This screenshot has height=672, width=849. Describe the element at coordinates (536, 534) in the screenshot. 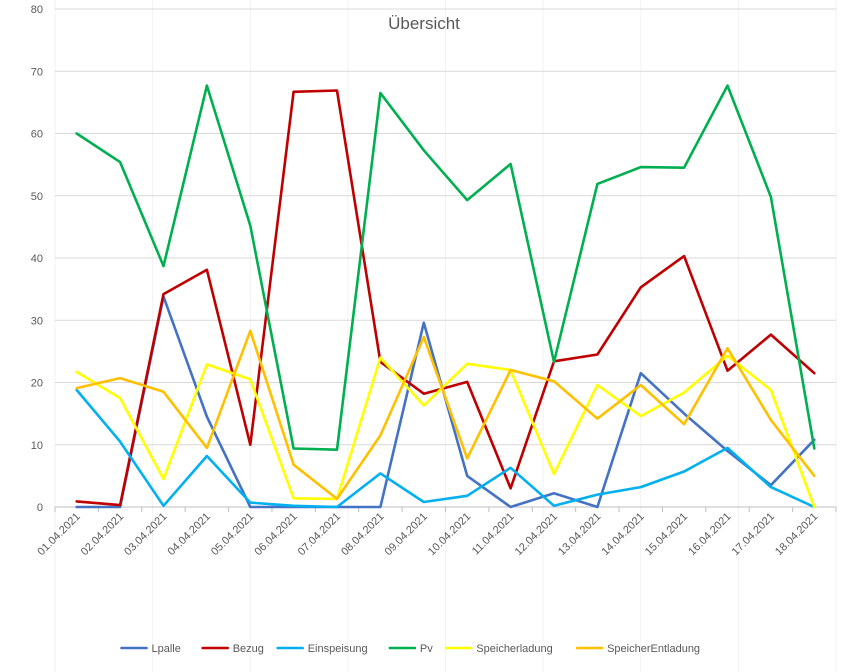

I see `x-tick-label: 12.04.2021` at that location.